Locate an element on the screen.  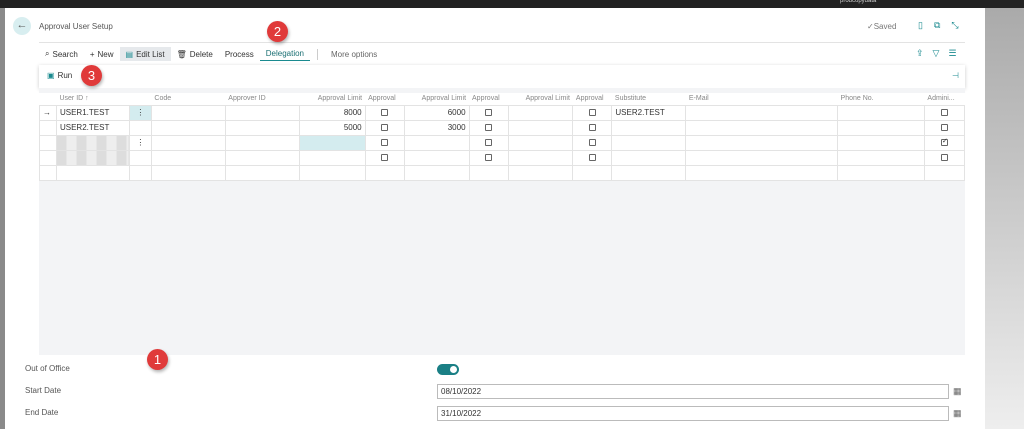
start-date-input: 08/10/2022 is located at coordinates (693, 391).